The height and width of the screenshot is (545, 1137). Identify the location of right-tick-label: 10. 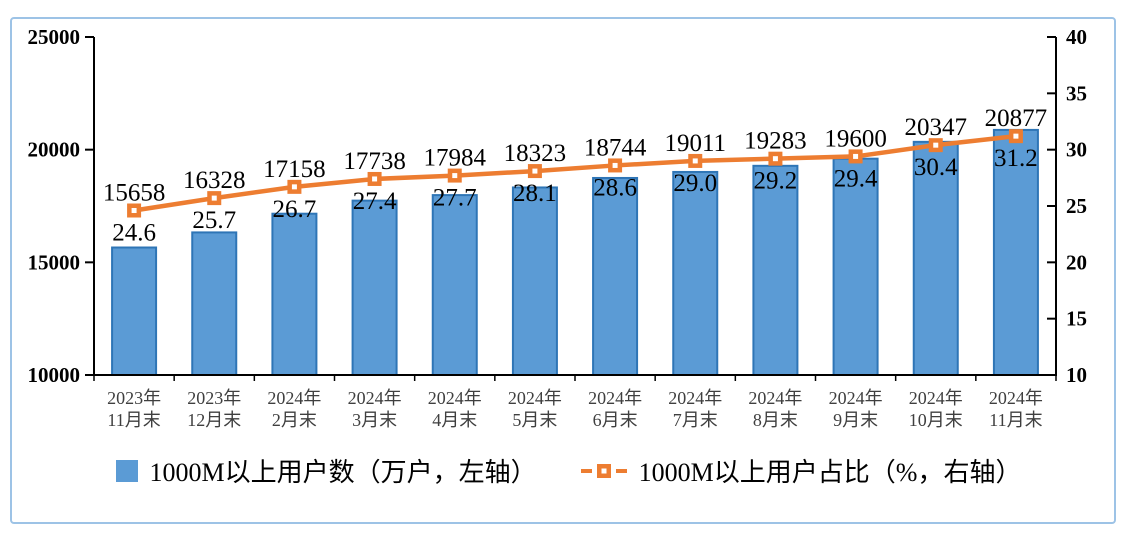
(1076, 375).